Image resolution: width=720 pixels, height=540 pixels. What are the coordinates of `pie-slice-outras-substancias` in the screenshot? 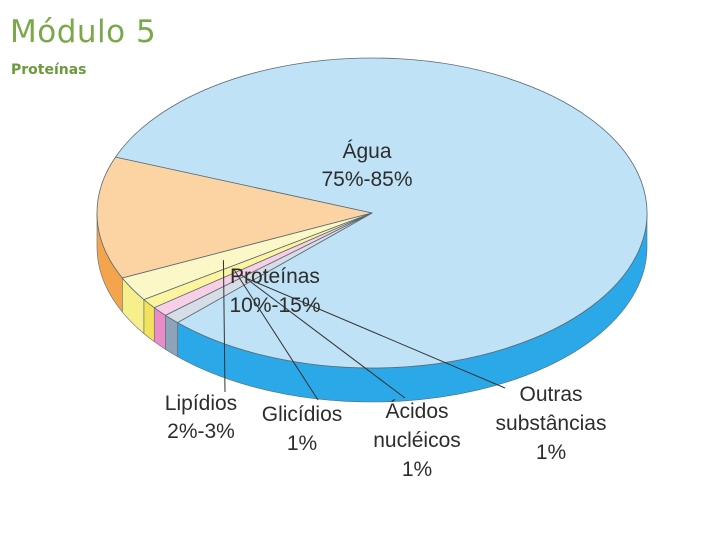 It's located at (268, 268).